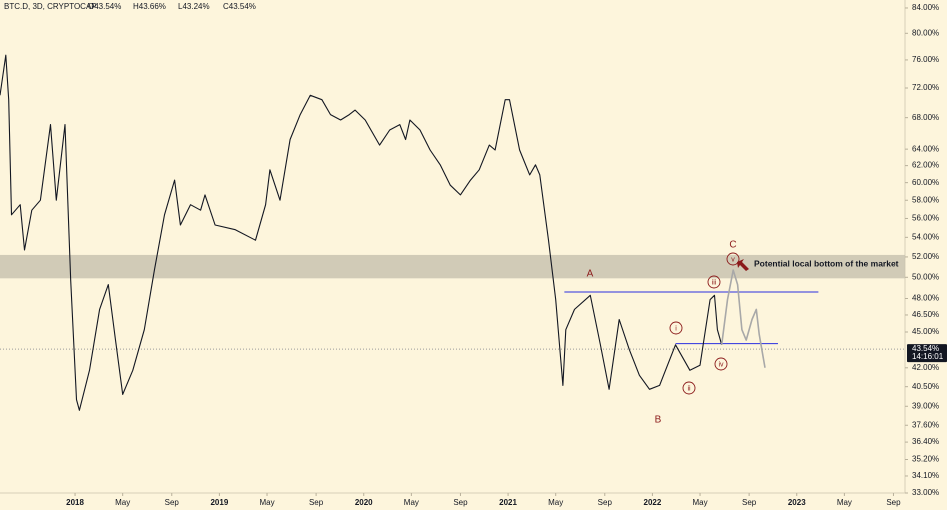 The image size is (947, 510). I want to click on y-tick-label: 72.00%, so click(925, 87).